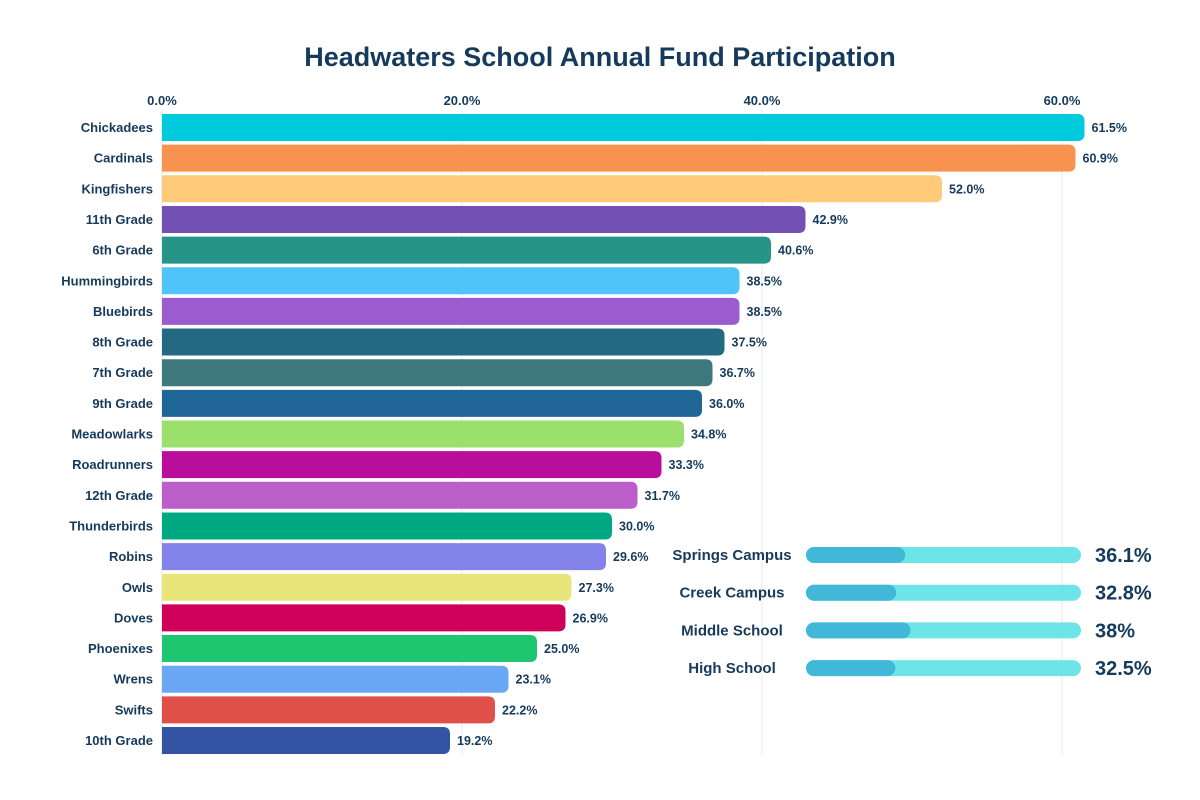 The width and height of the screenshot is (1200, 800). What do you see at coordinates (533, 680) in the screenshot?
I see `value-label: 23.1%` at bounding box center [533, 680].